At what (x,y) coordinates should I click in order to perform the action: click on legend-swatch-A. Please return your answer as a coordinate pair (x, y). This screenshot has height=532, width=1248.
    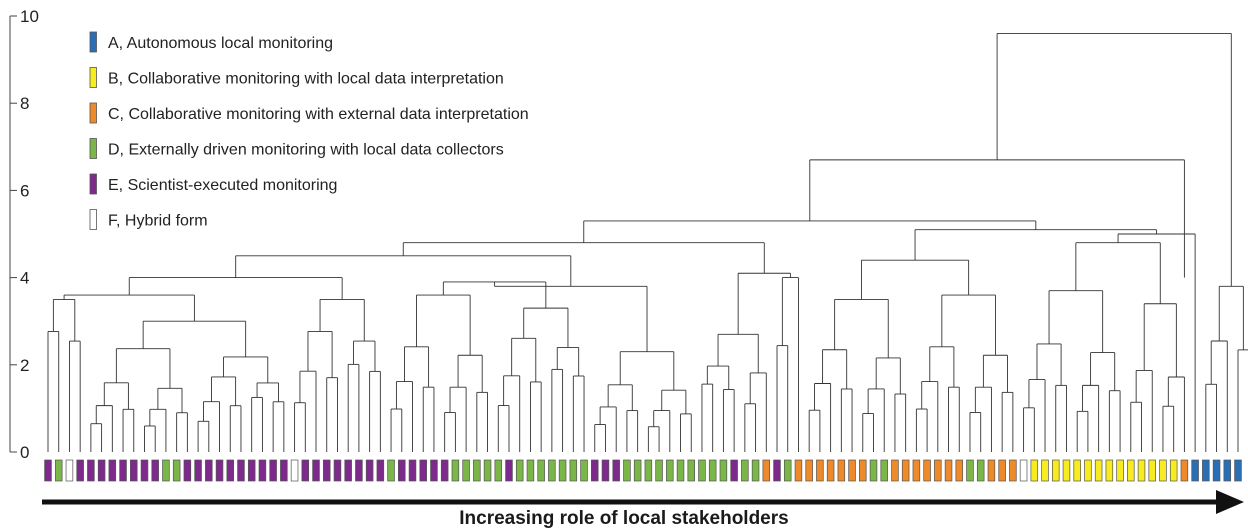
    Looking at the image, I should click on (93, 42).